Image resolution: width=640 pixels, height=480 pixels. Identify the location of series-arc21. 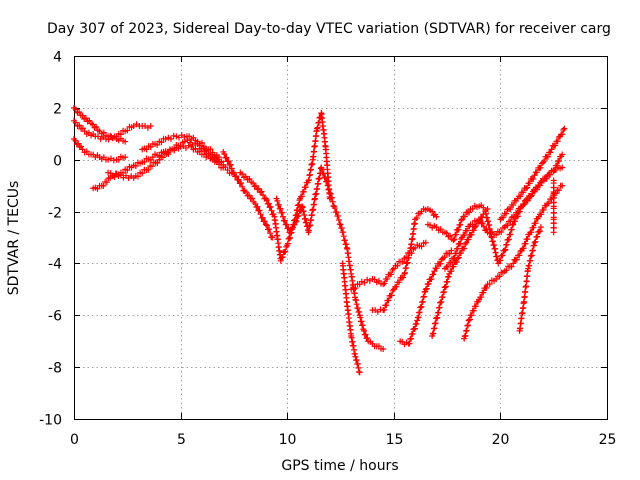
(553, 206).